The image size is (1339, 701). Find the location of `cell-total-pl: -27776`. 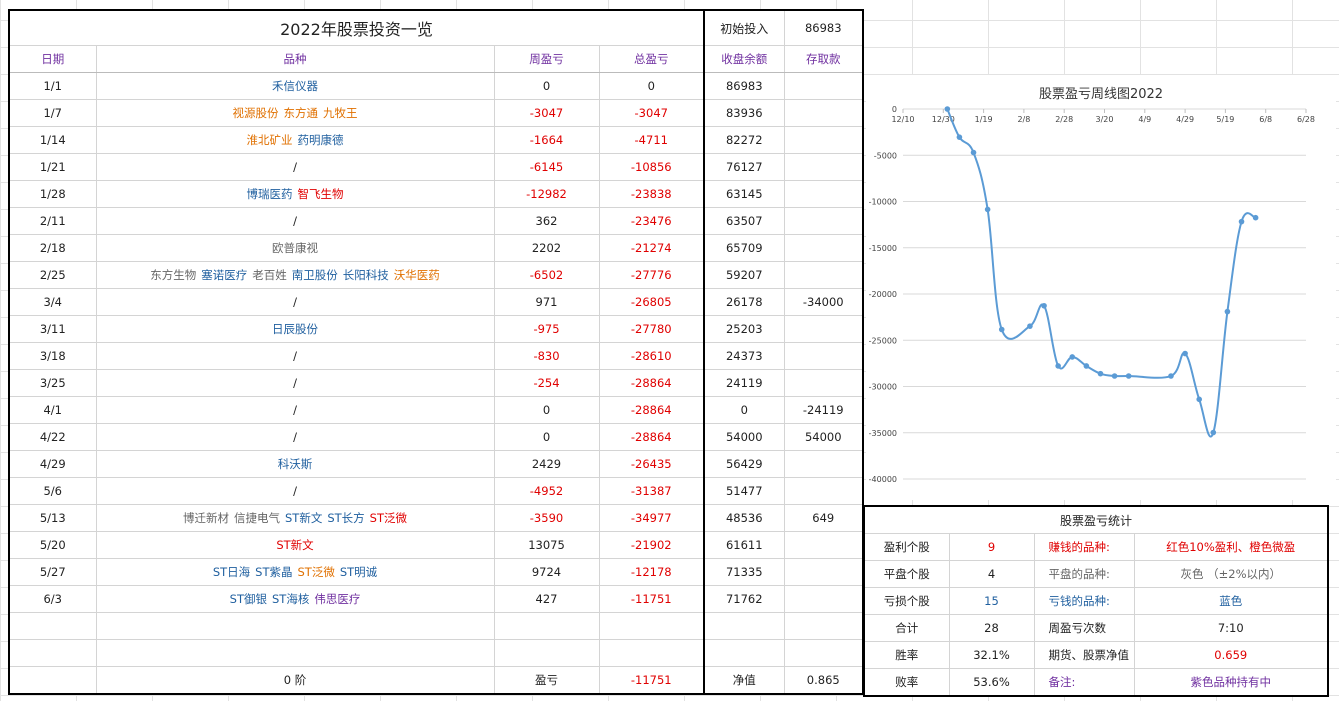

cell-total-pl: -27776 is located at coordinates (651, 275).